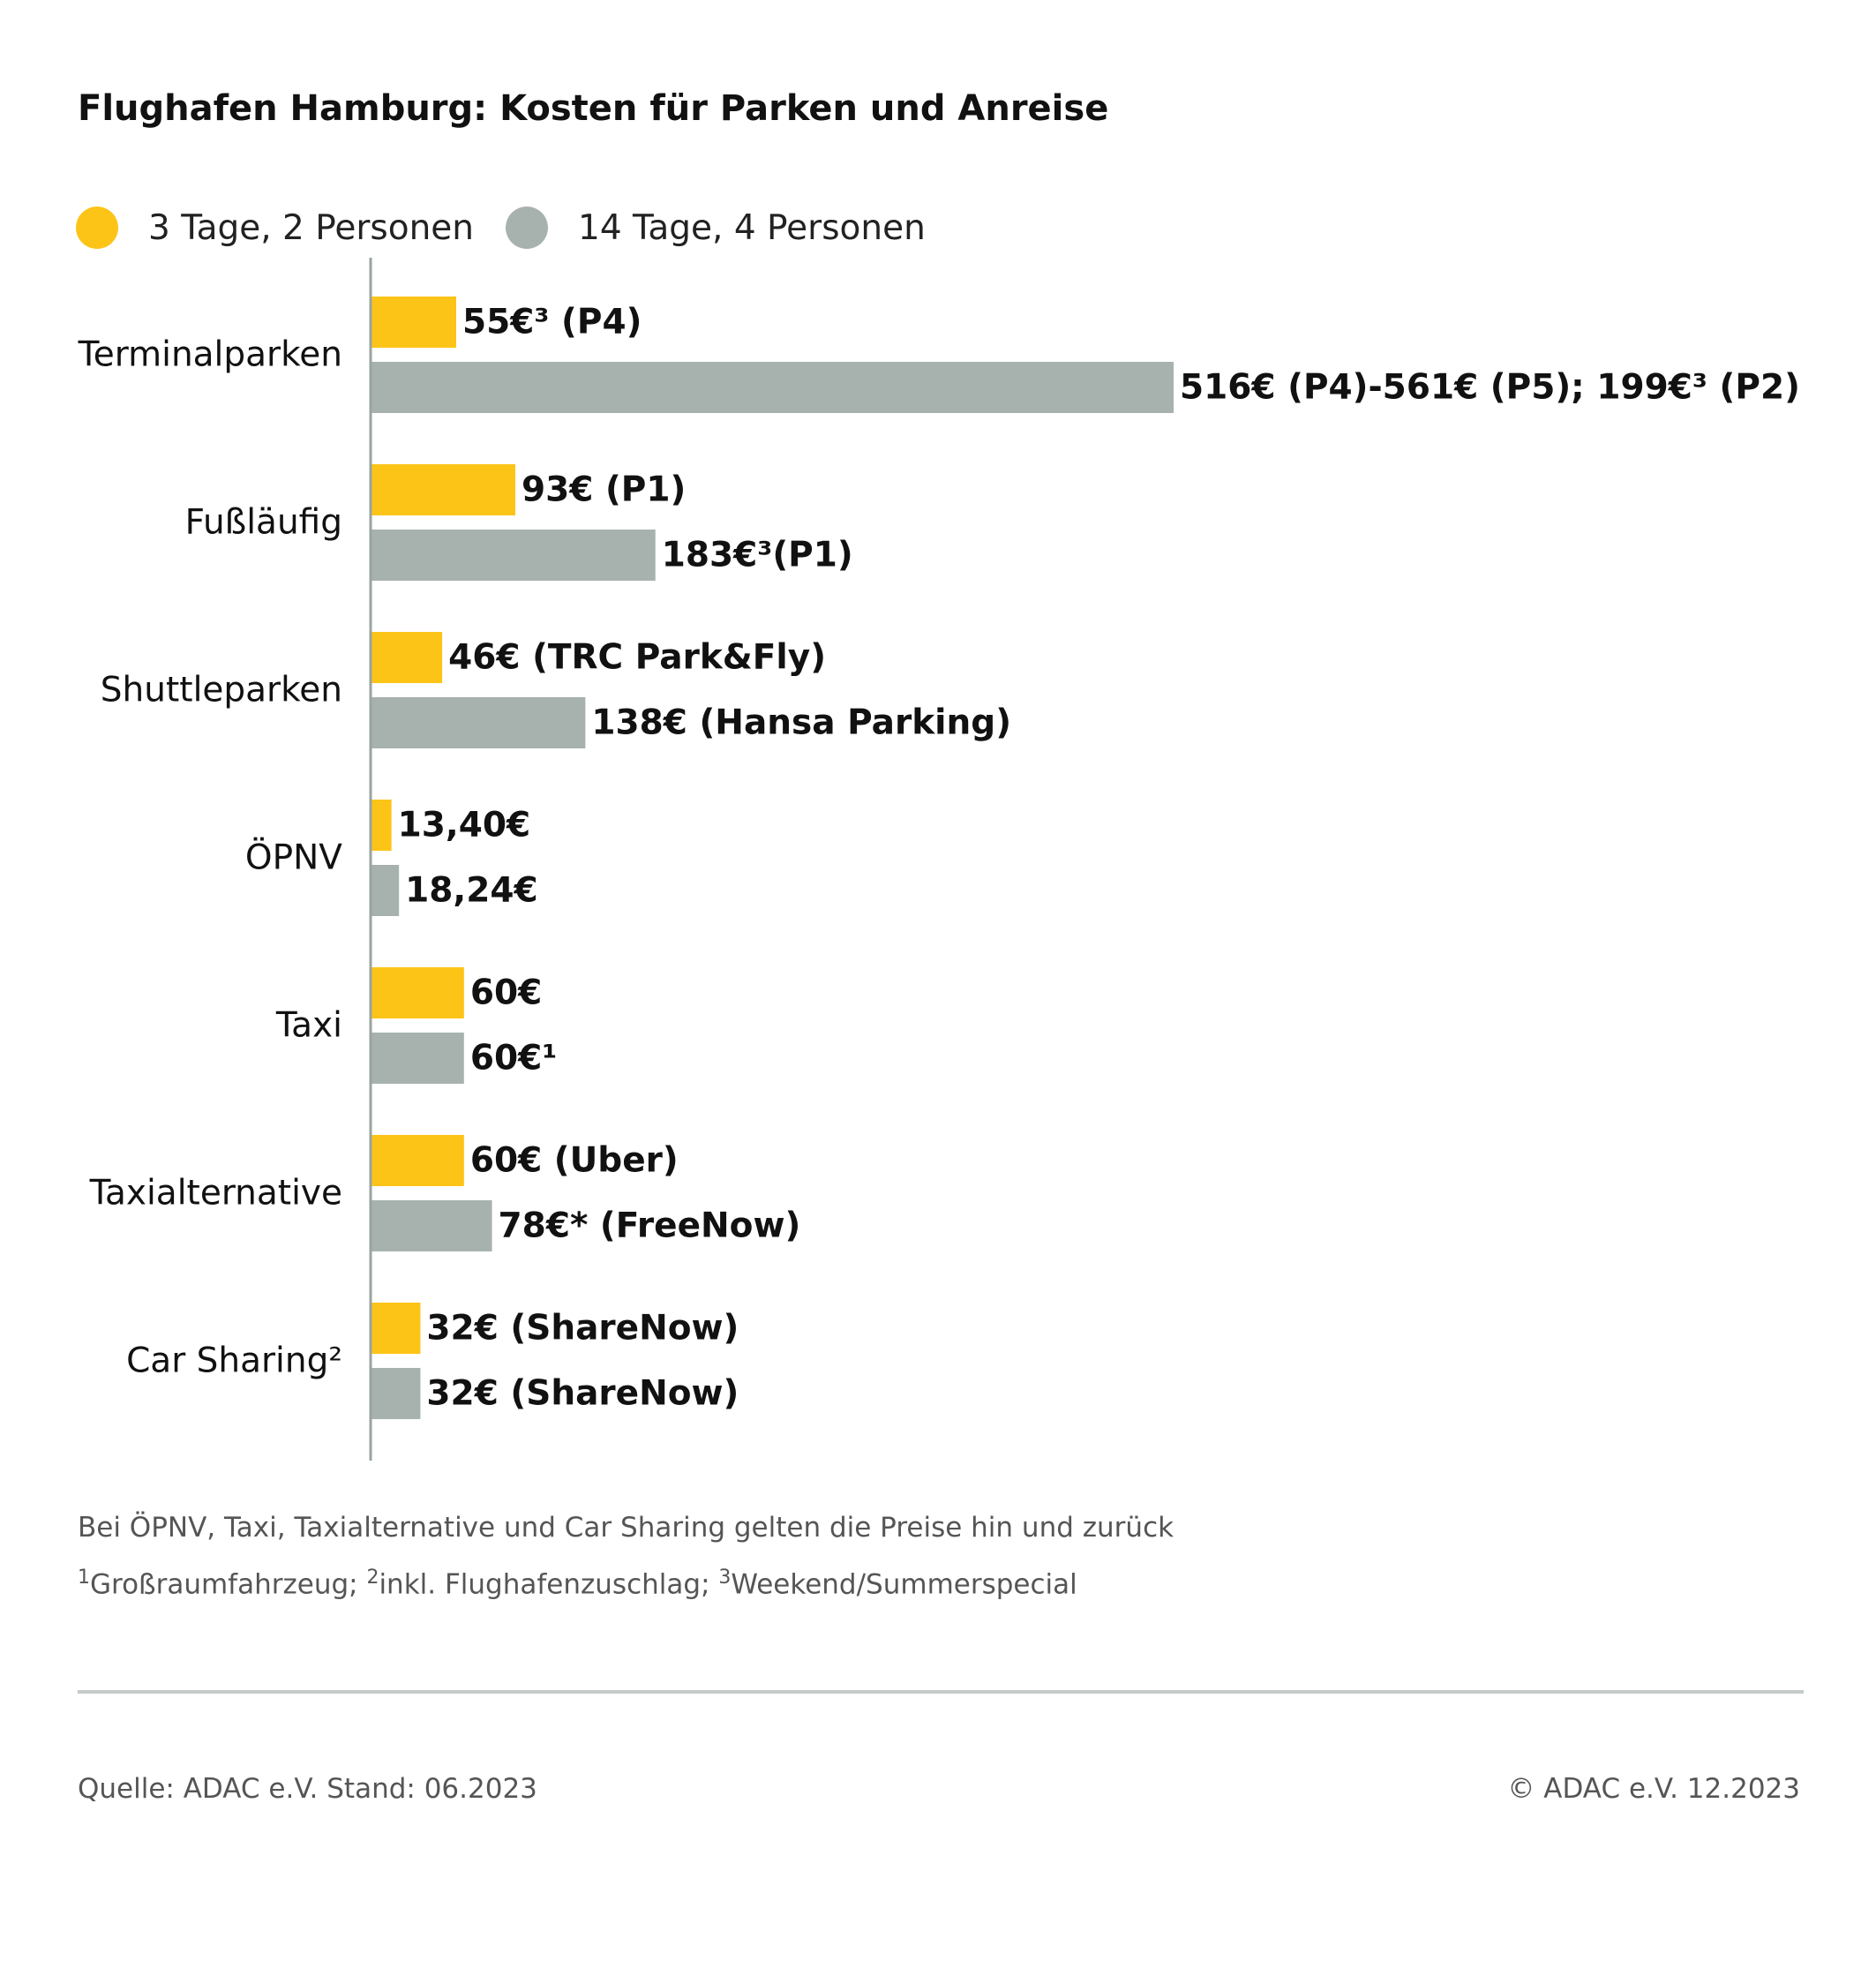 The image size is (1876, 1961). Describe the element at coordinates (650, 1226) in the screenshot. I see `data-label: 78€* (FreeNow)` at that location.